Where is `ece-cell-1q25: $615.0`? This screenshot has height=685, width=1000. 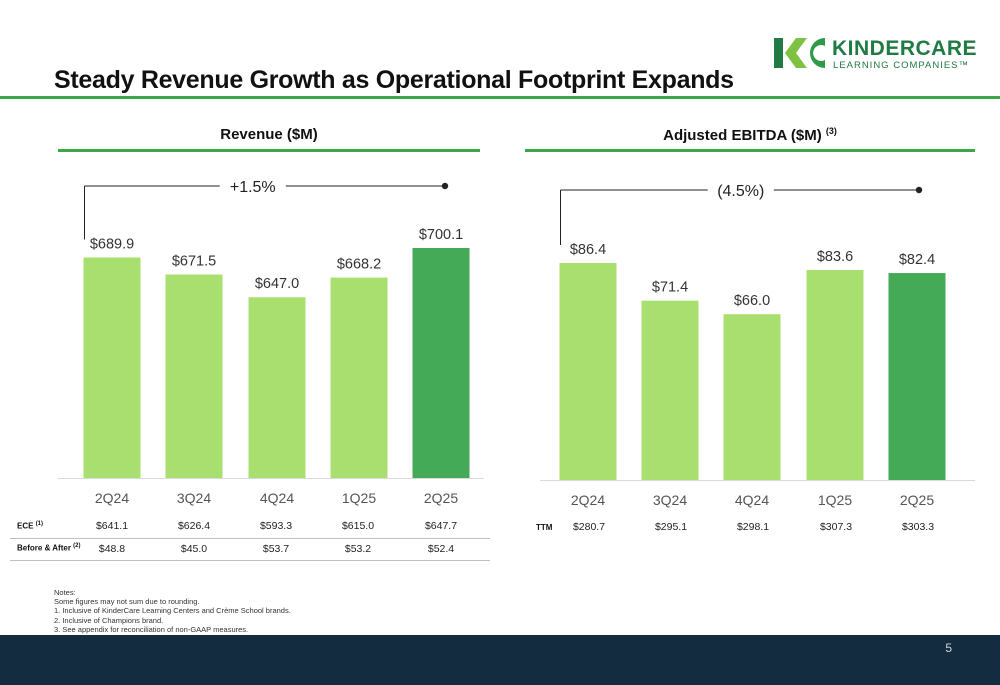 ece-cell-1q25: $615.0 is located at coordinates (358, 526).